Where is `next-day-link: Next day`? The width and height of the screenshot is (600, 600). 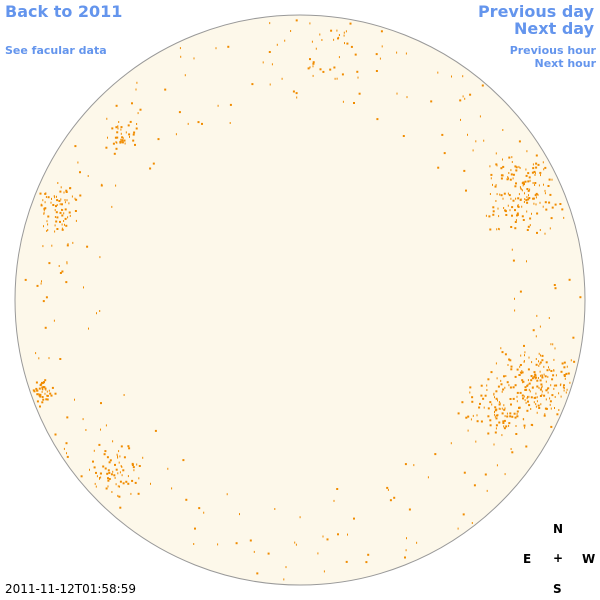 next-day-link: Next day is located at coordinates (554, 28).